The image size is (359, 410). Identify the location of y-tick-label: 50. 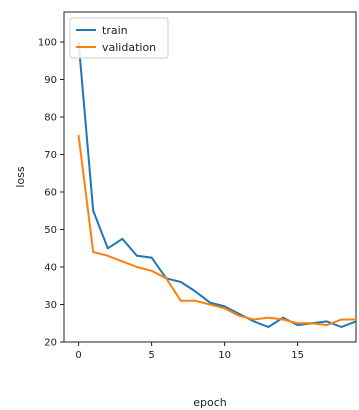
(50, 230).